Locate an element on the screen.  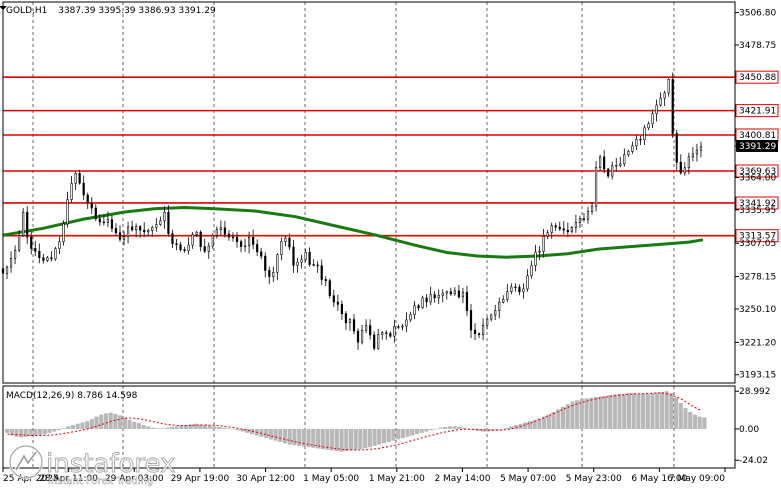
moving-average-line is located at coordinates (353, 232).